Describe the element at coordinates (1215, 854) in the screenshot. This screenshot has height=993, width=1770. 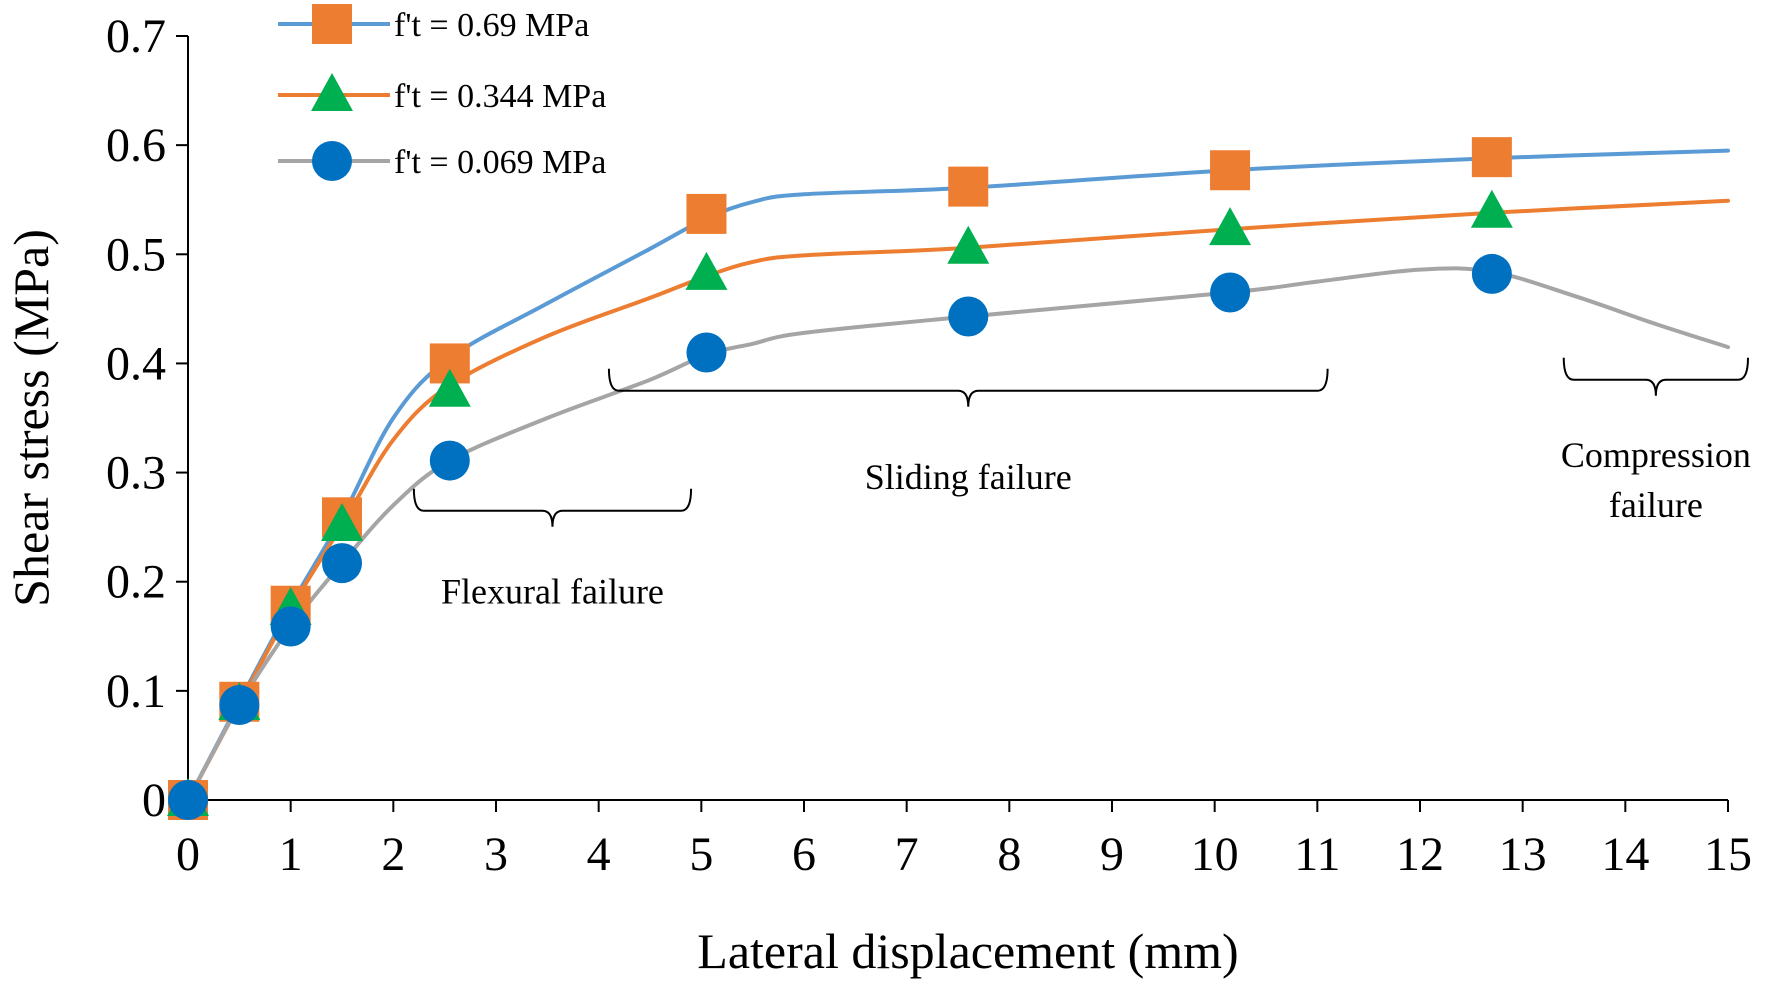
I see `x-tick-label: 10` at that location.